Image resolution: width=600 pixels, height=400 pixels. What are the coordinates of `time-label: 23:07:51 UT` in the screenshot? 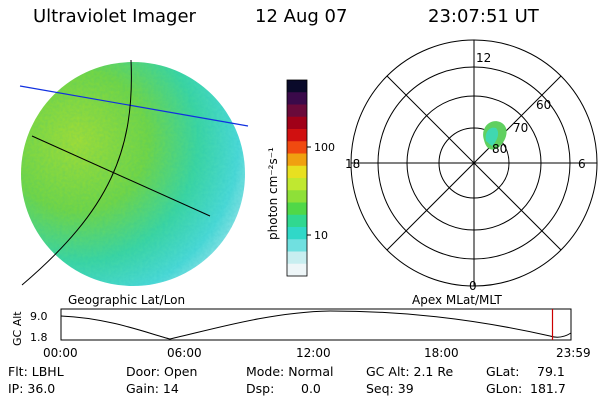 It's located at (483, 16).